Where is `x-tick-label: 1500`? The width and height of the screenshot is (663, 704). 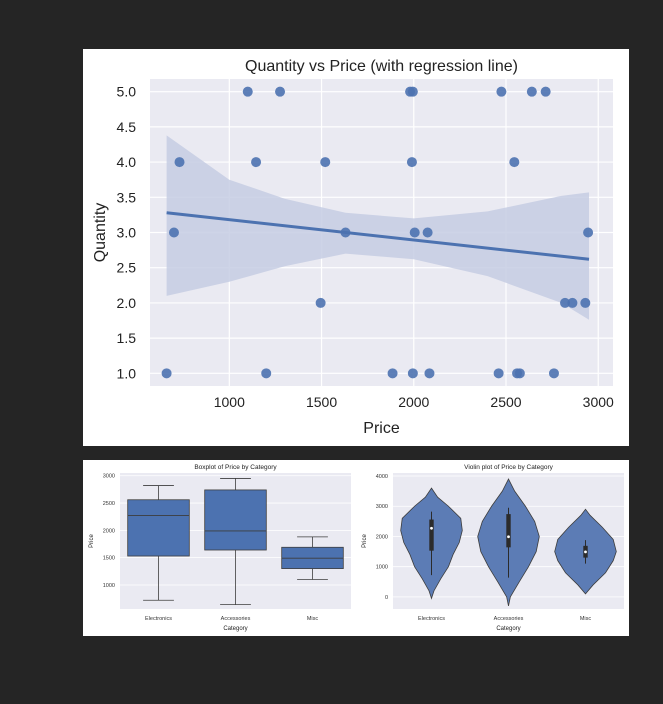
x-tick-label: 1500 is located at coordinates (321, 402).